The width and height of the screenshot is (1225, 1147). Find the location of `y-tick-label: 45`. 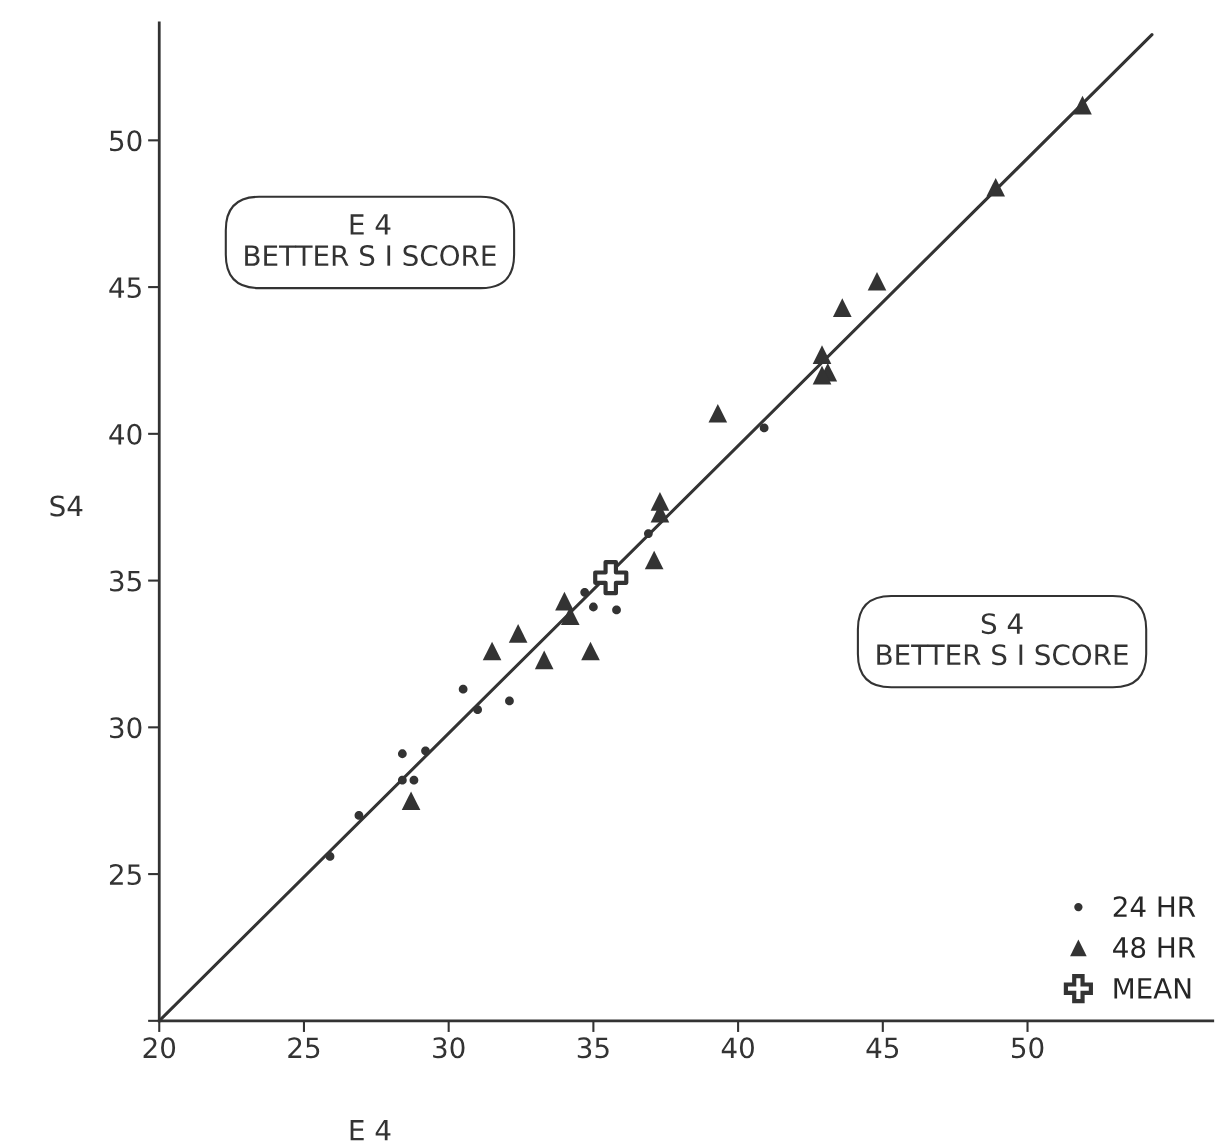

y-tick-label: 45 is located at coordinates (125, 288).